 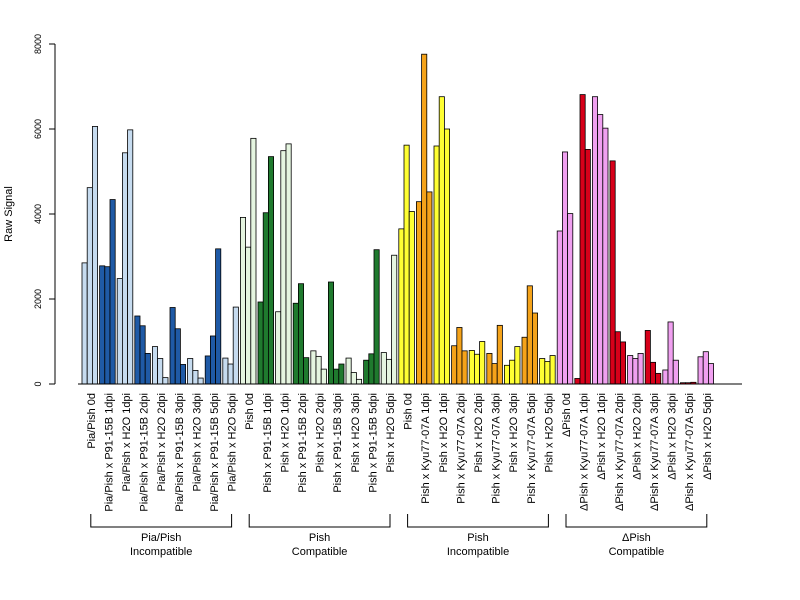 What do you see at coordinates (673, 436) in the screenshot?
I see `x-tick-label: ΔPish x H2O 3dpi` at bounding box center [673, 436].